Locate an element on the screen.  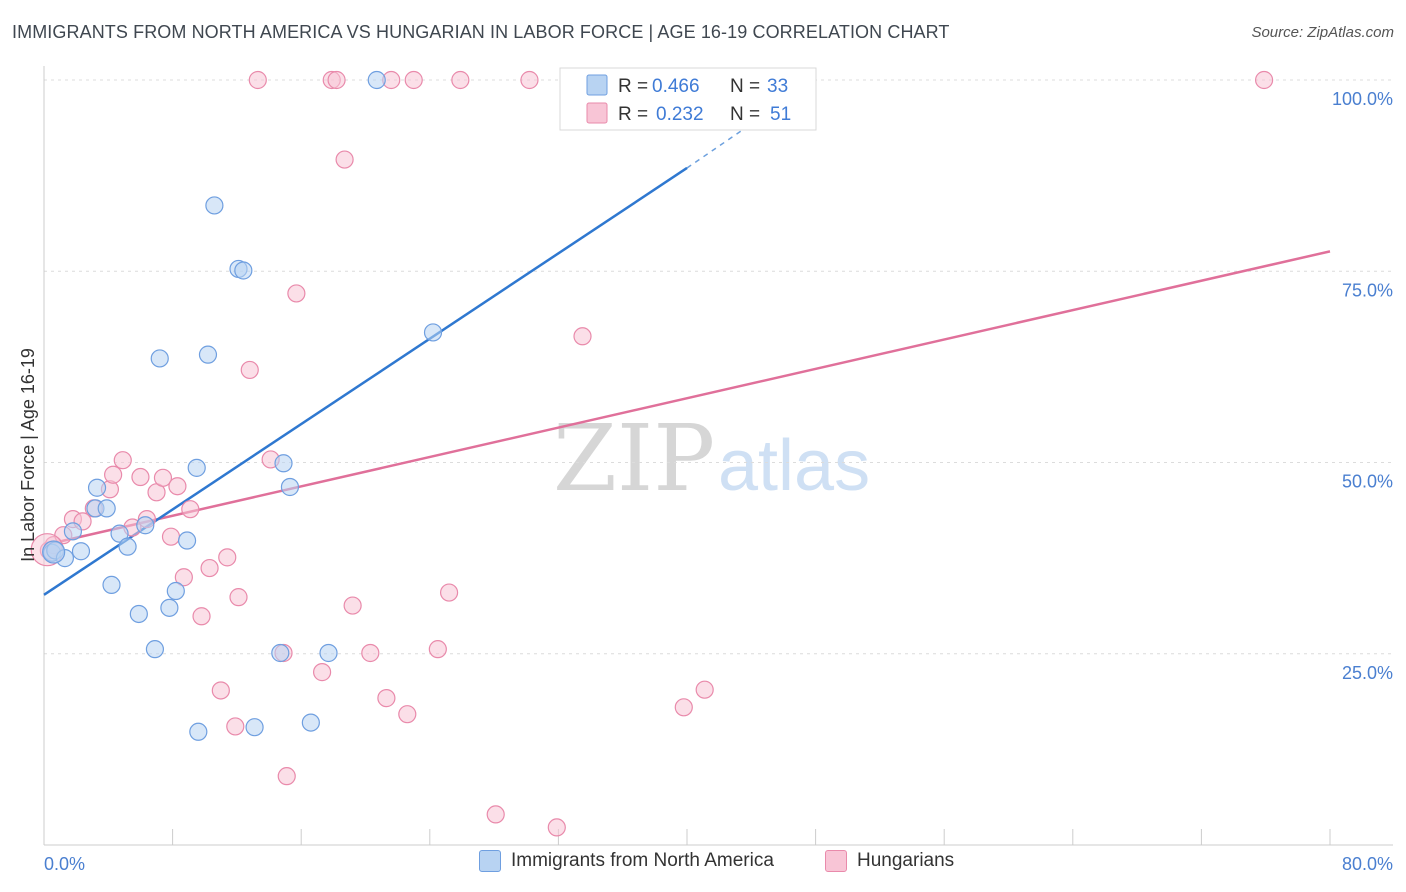
stats-pink-r-value: 0.232 is located at coordinates (680, 114).